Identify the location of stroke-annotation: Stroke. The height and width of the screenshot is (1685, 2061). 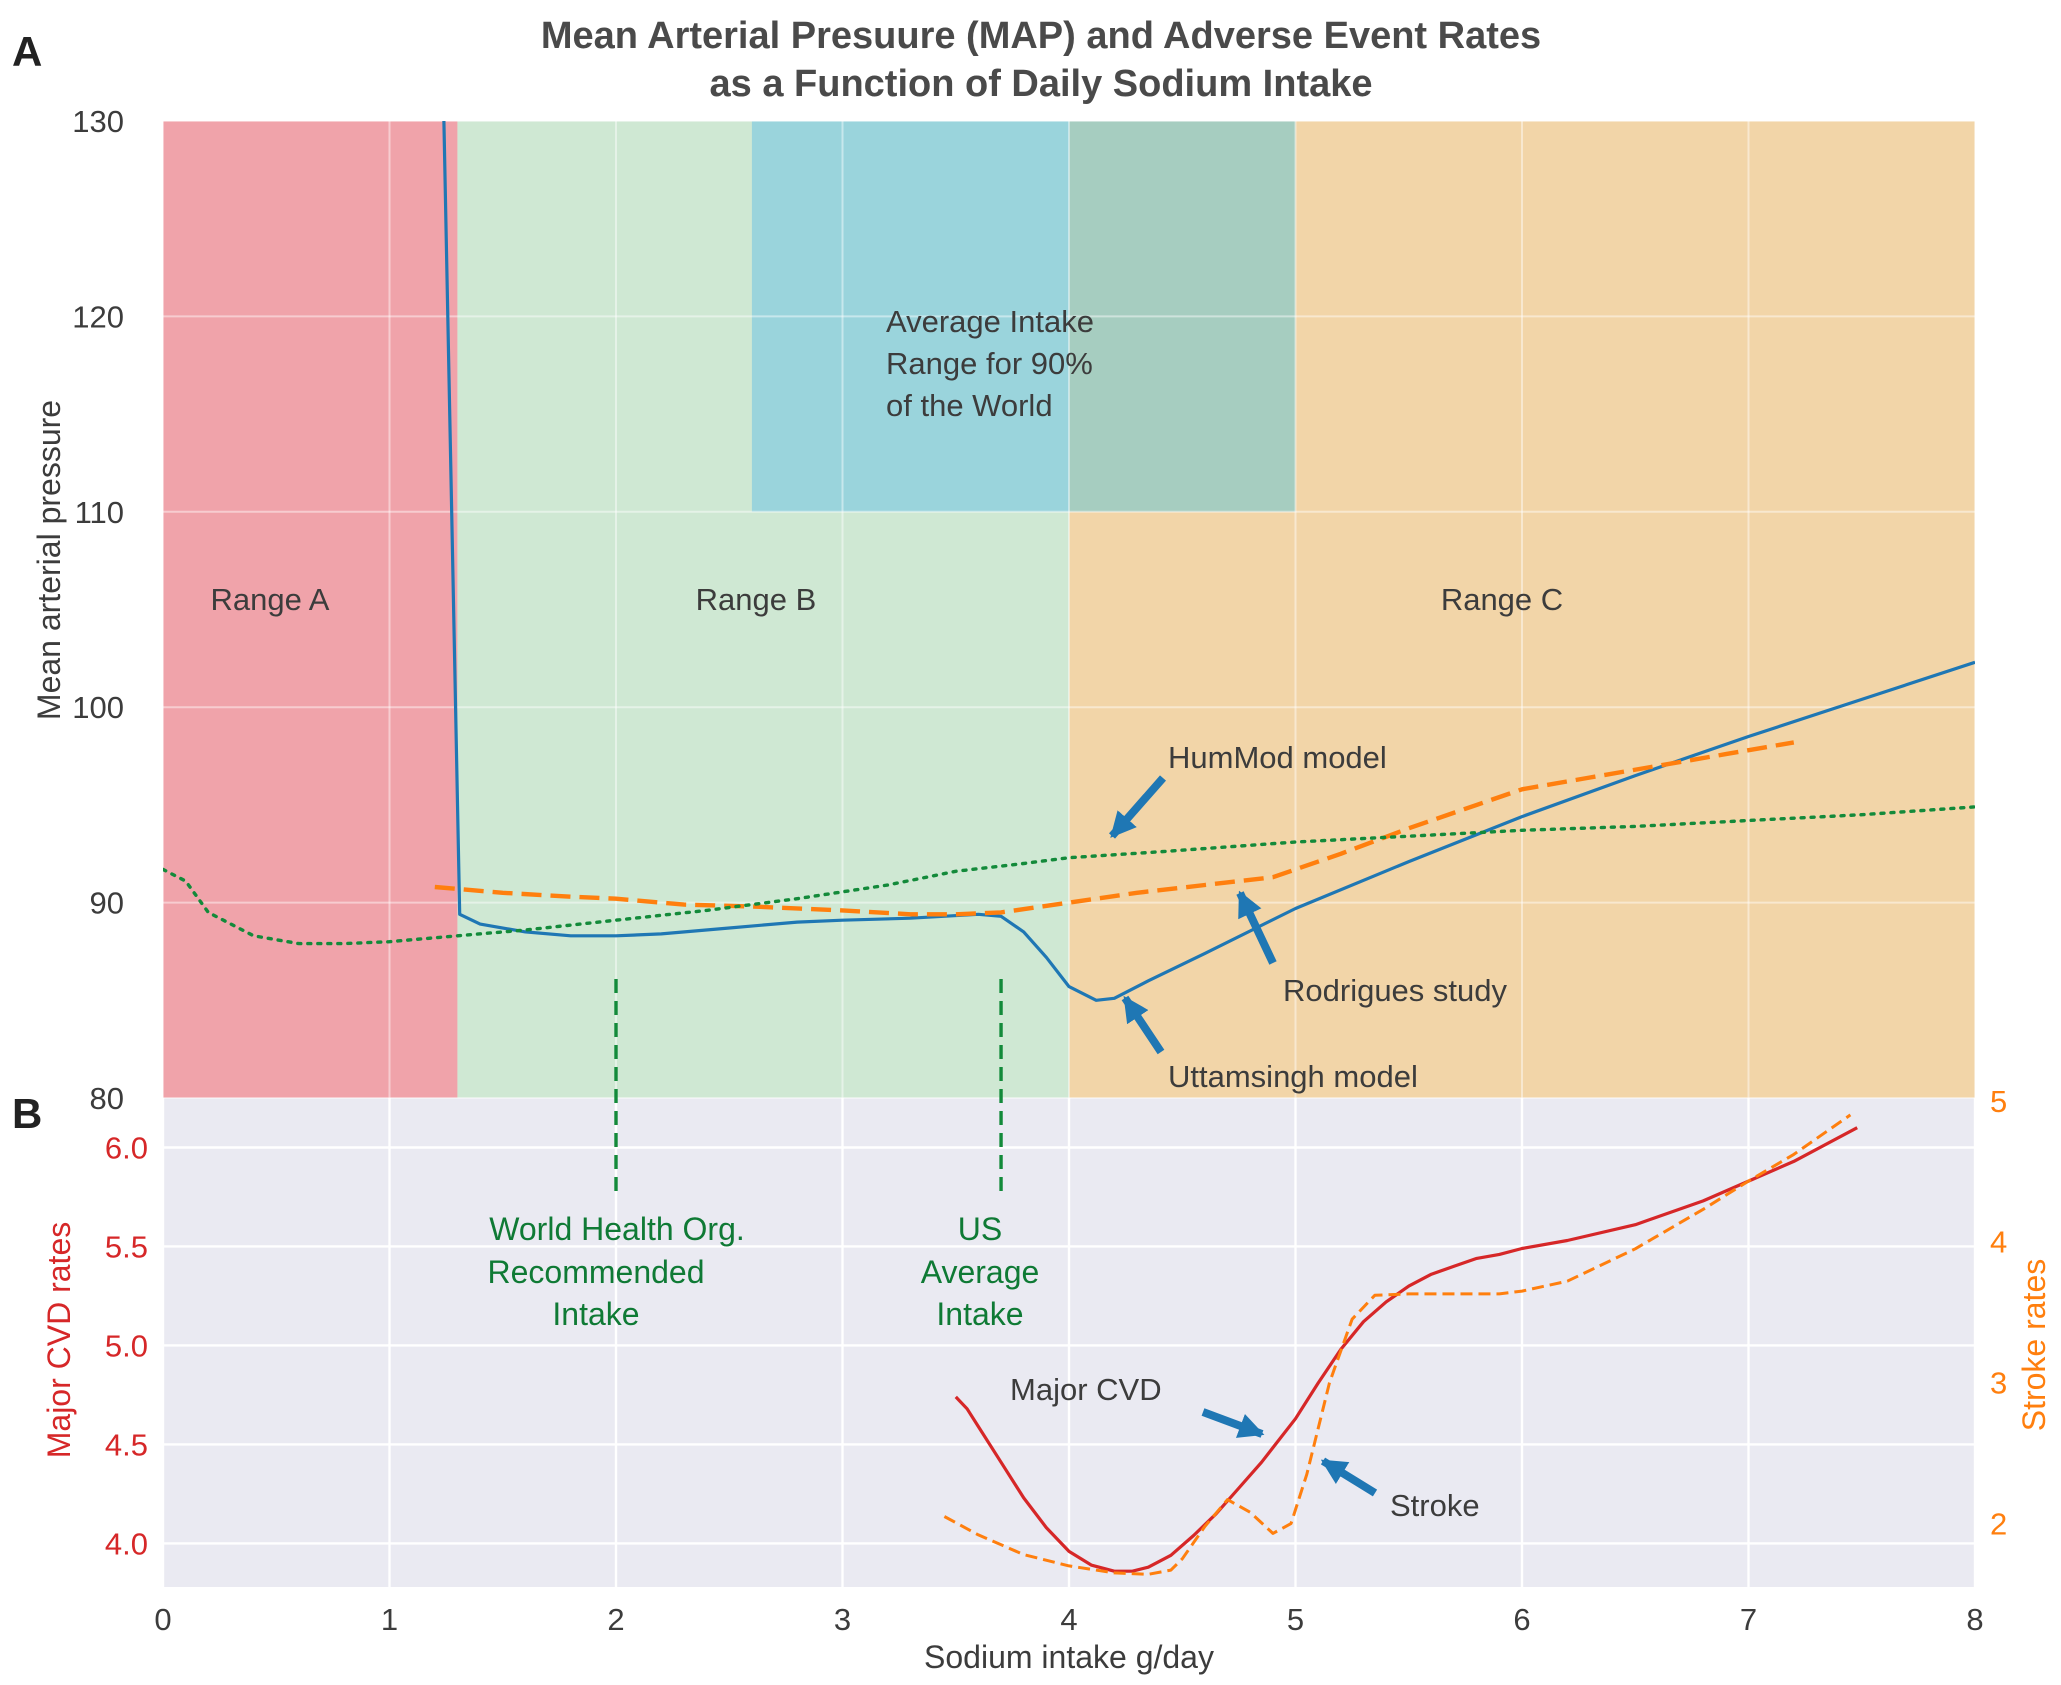
(1435, 1505).